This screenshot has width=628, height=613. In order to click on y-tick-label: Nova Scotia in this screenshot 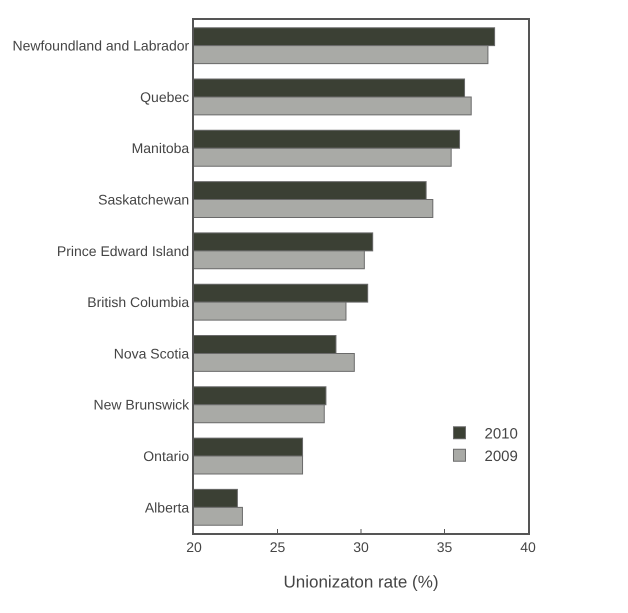, I will do `click(152, 353)`.